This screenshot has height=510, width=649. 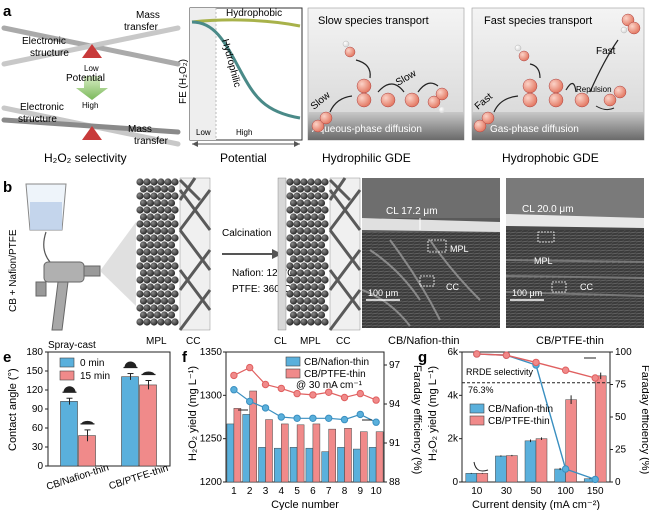 I want to click on nafion-temp: Nafion: 120°C, so click(x=263, y=273).